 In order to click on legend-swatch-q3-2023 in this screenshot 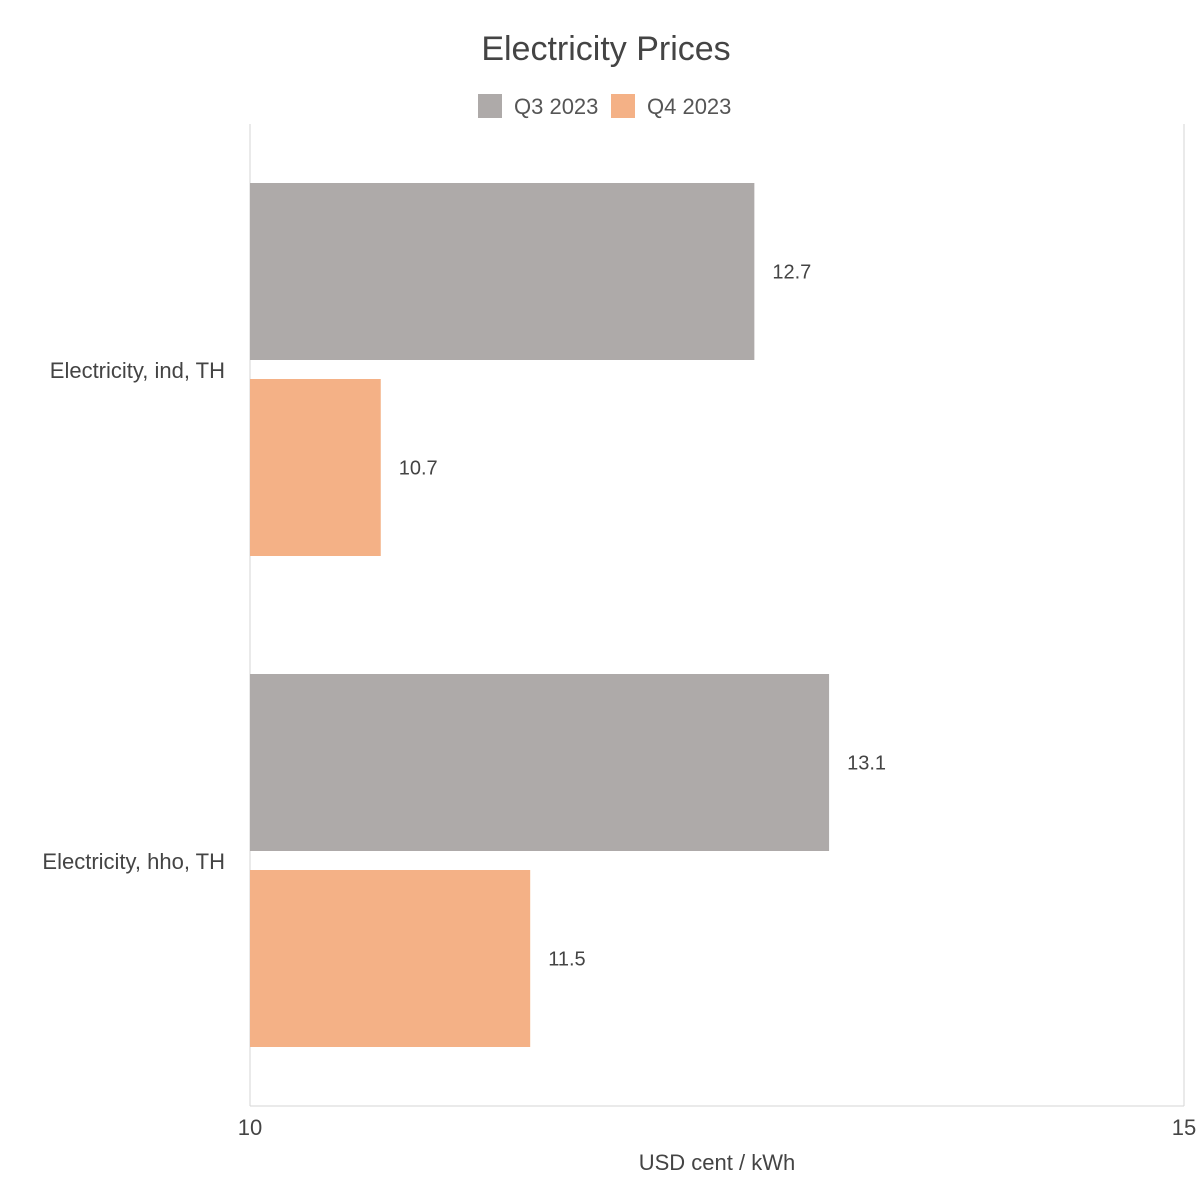, I will do `click(490, 106)`.